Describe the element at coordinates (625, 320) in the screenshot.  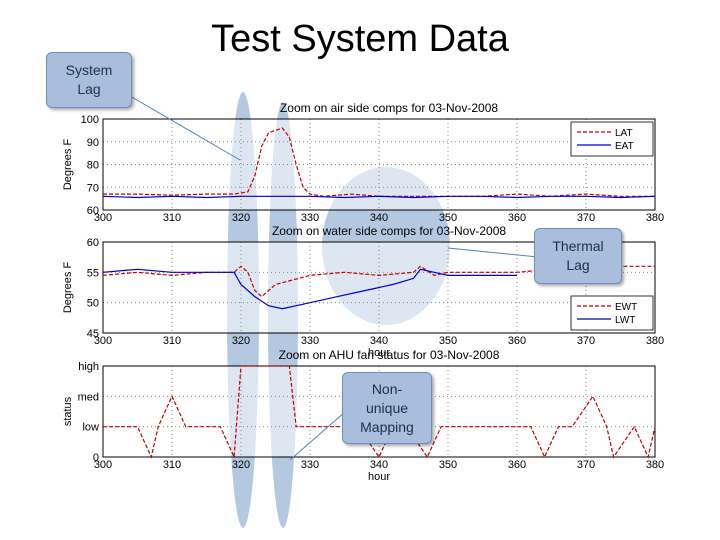
I see `legend-label: LWT` at that location.